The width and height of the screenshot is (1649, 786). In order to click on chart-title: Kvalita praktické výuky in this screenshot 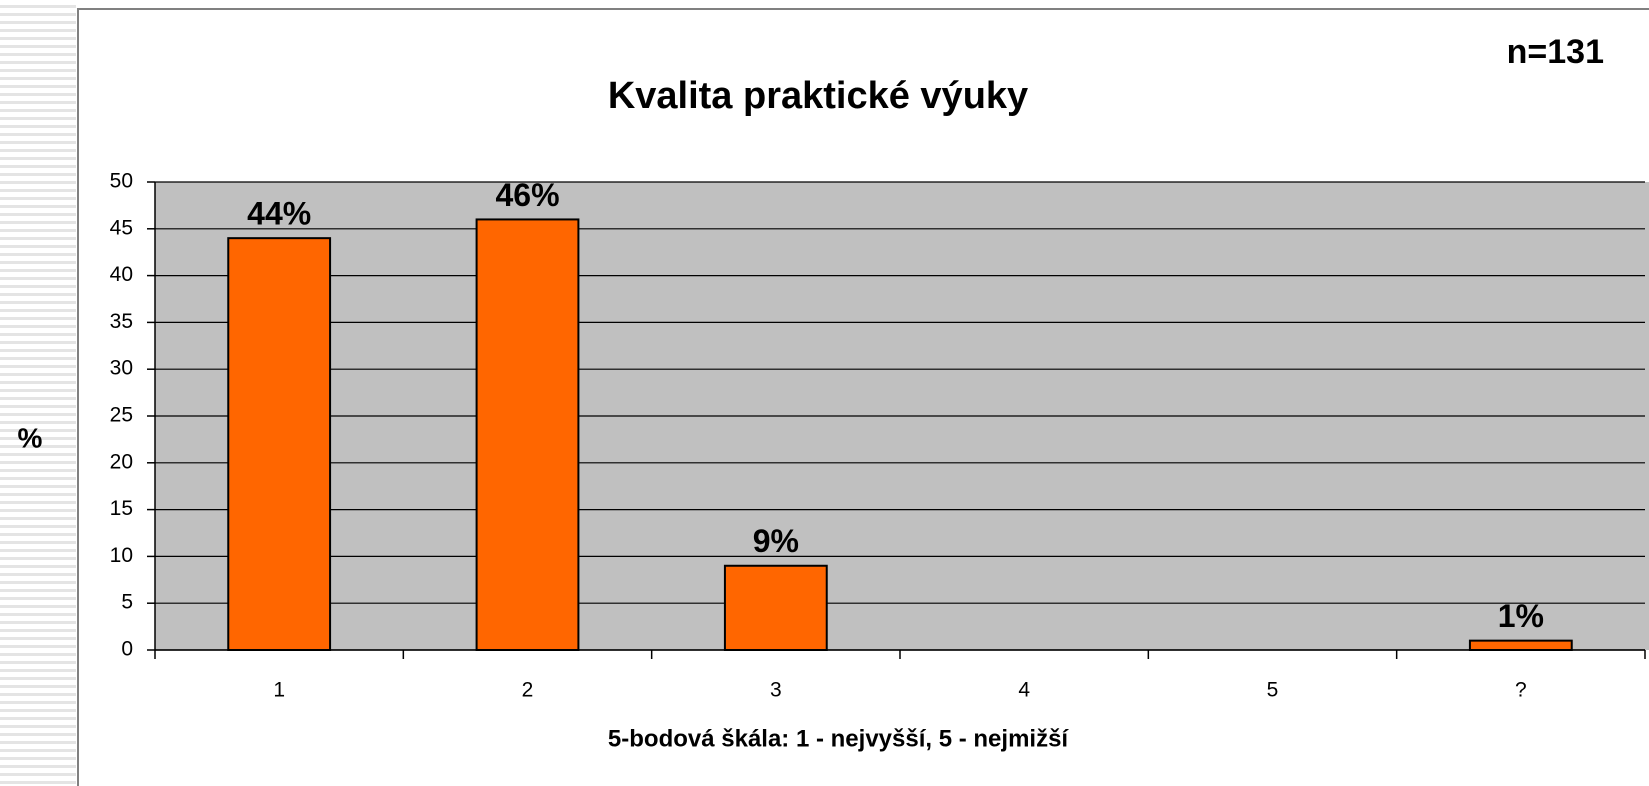, I will do `click(818, 96)`.